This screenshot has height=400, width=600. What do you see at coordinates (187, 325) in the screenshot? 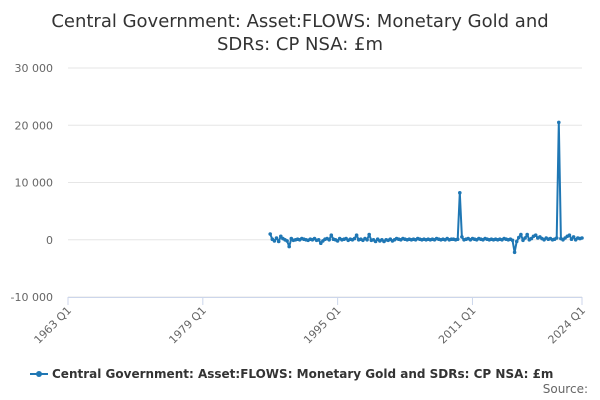
I see `x-tick-label: 1979 Q1` at bounding box center [187, 325].